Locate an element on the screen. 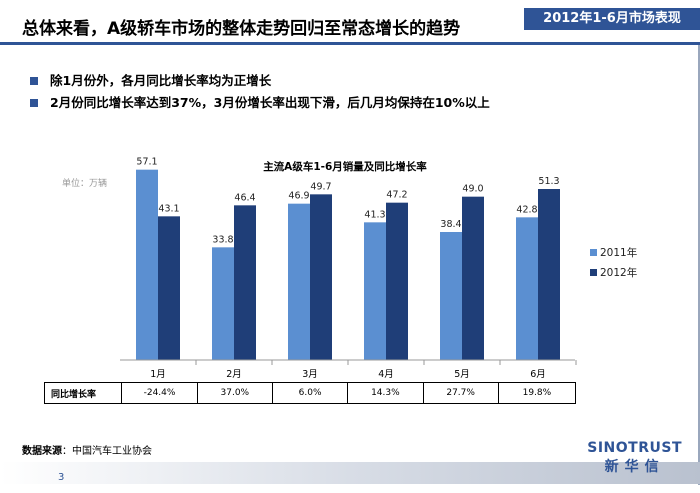 This screenshot has height=493, width=700. bullet-item: 2月份同比增长率达到37%，3月份增长率出现下滑，后几月均保持在10%以上 is located at coordinates (348, 103).